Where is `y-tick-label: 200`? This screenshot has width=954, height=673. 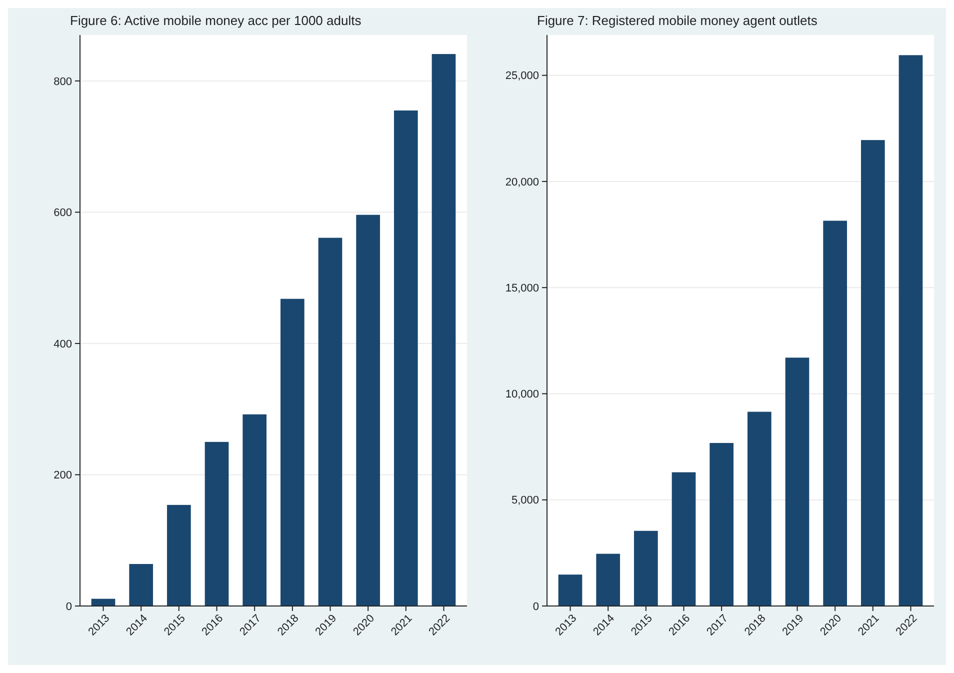 y-tick-label: 200 is located at coordinates (63, 476).